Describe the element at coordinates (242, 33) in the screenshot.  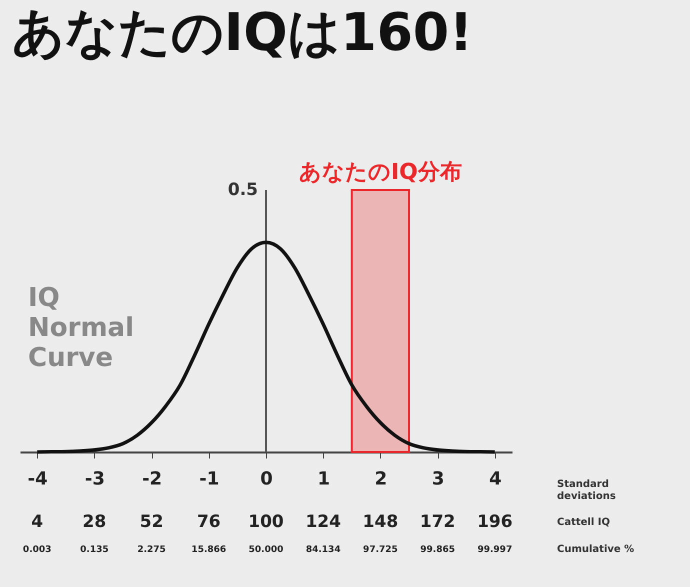
I see `chart-title: あなたのIQは160!` at that location.